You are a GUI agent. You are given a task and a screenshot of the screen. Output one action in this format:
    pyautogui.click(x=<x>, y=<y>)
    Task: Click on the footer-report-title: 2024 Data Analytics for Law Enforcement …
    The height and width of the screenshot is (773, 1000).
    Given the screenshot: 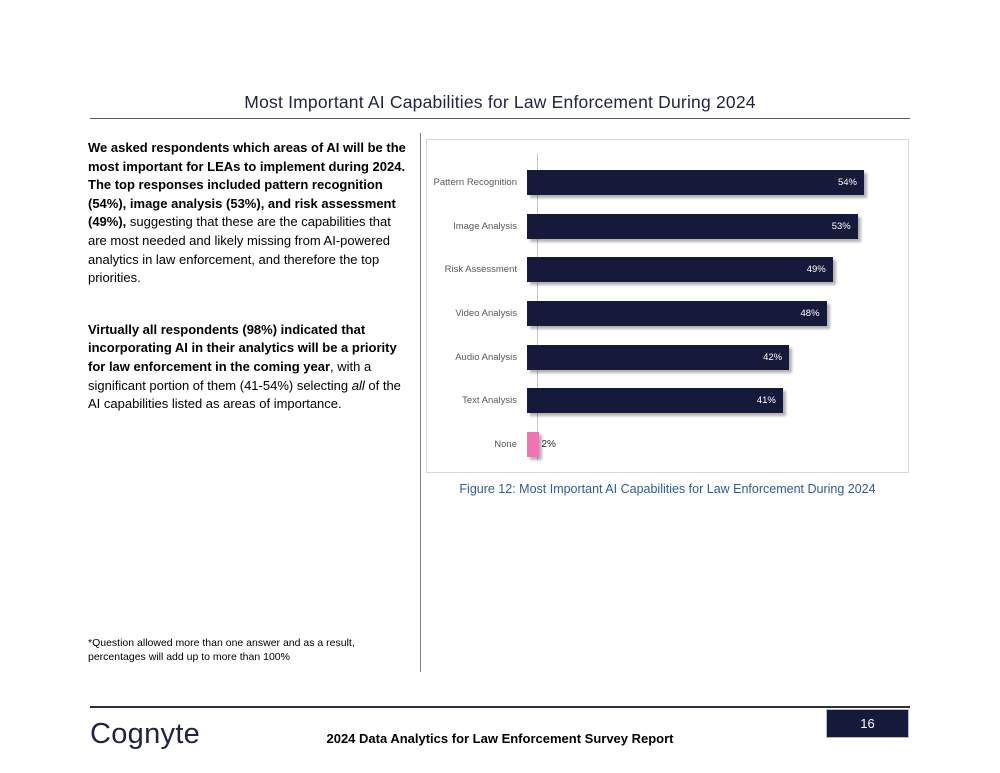 What is the action you would take?
    pyautogui.click(x=500, y=738)
    